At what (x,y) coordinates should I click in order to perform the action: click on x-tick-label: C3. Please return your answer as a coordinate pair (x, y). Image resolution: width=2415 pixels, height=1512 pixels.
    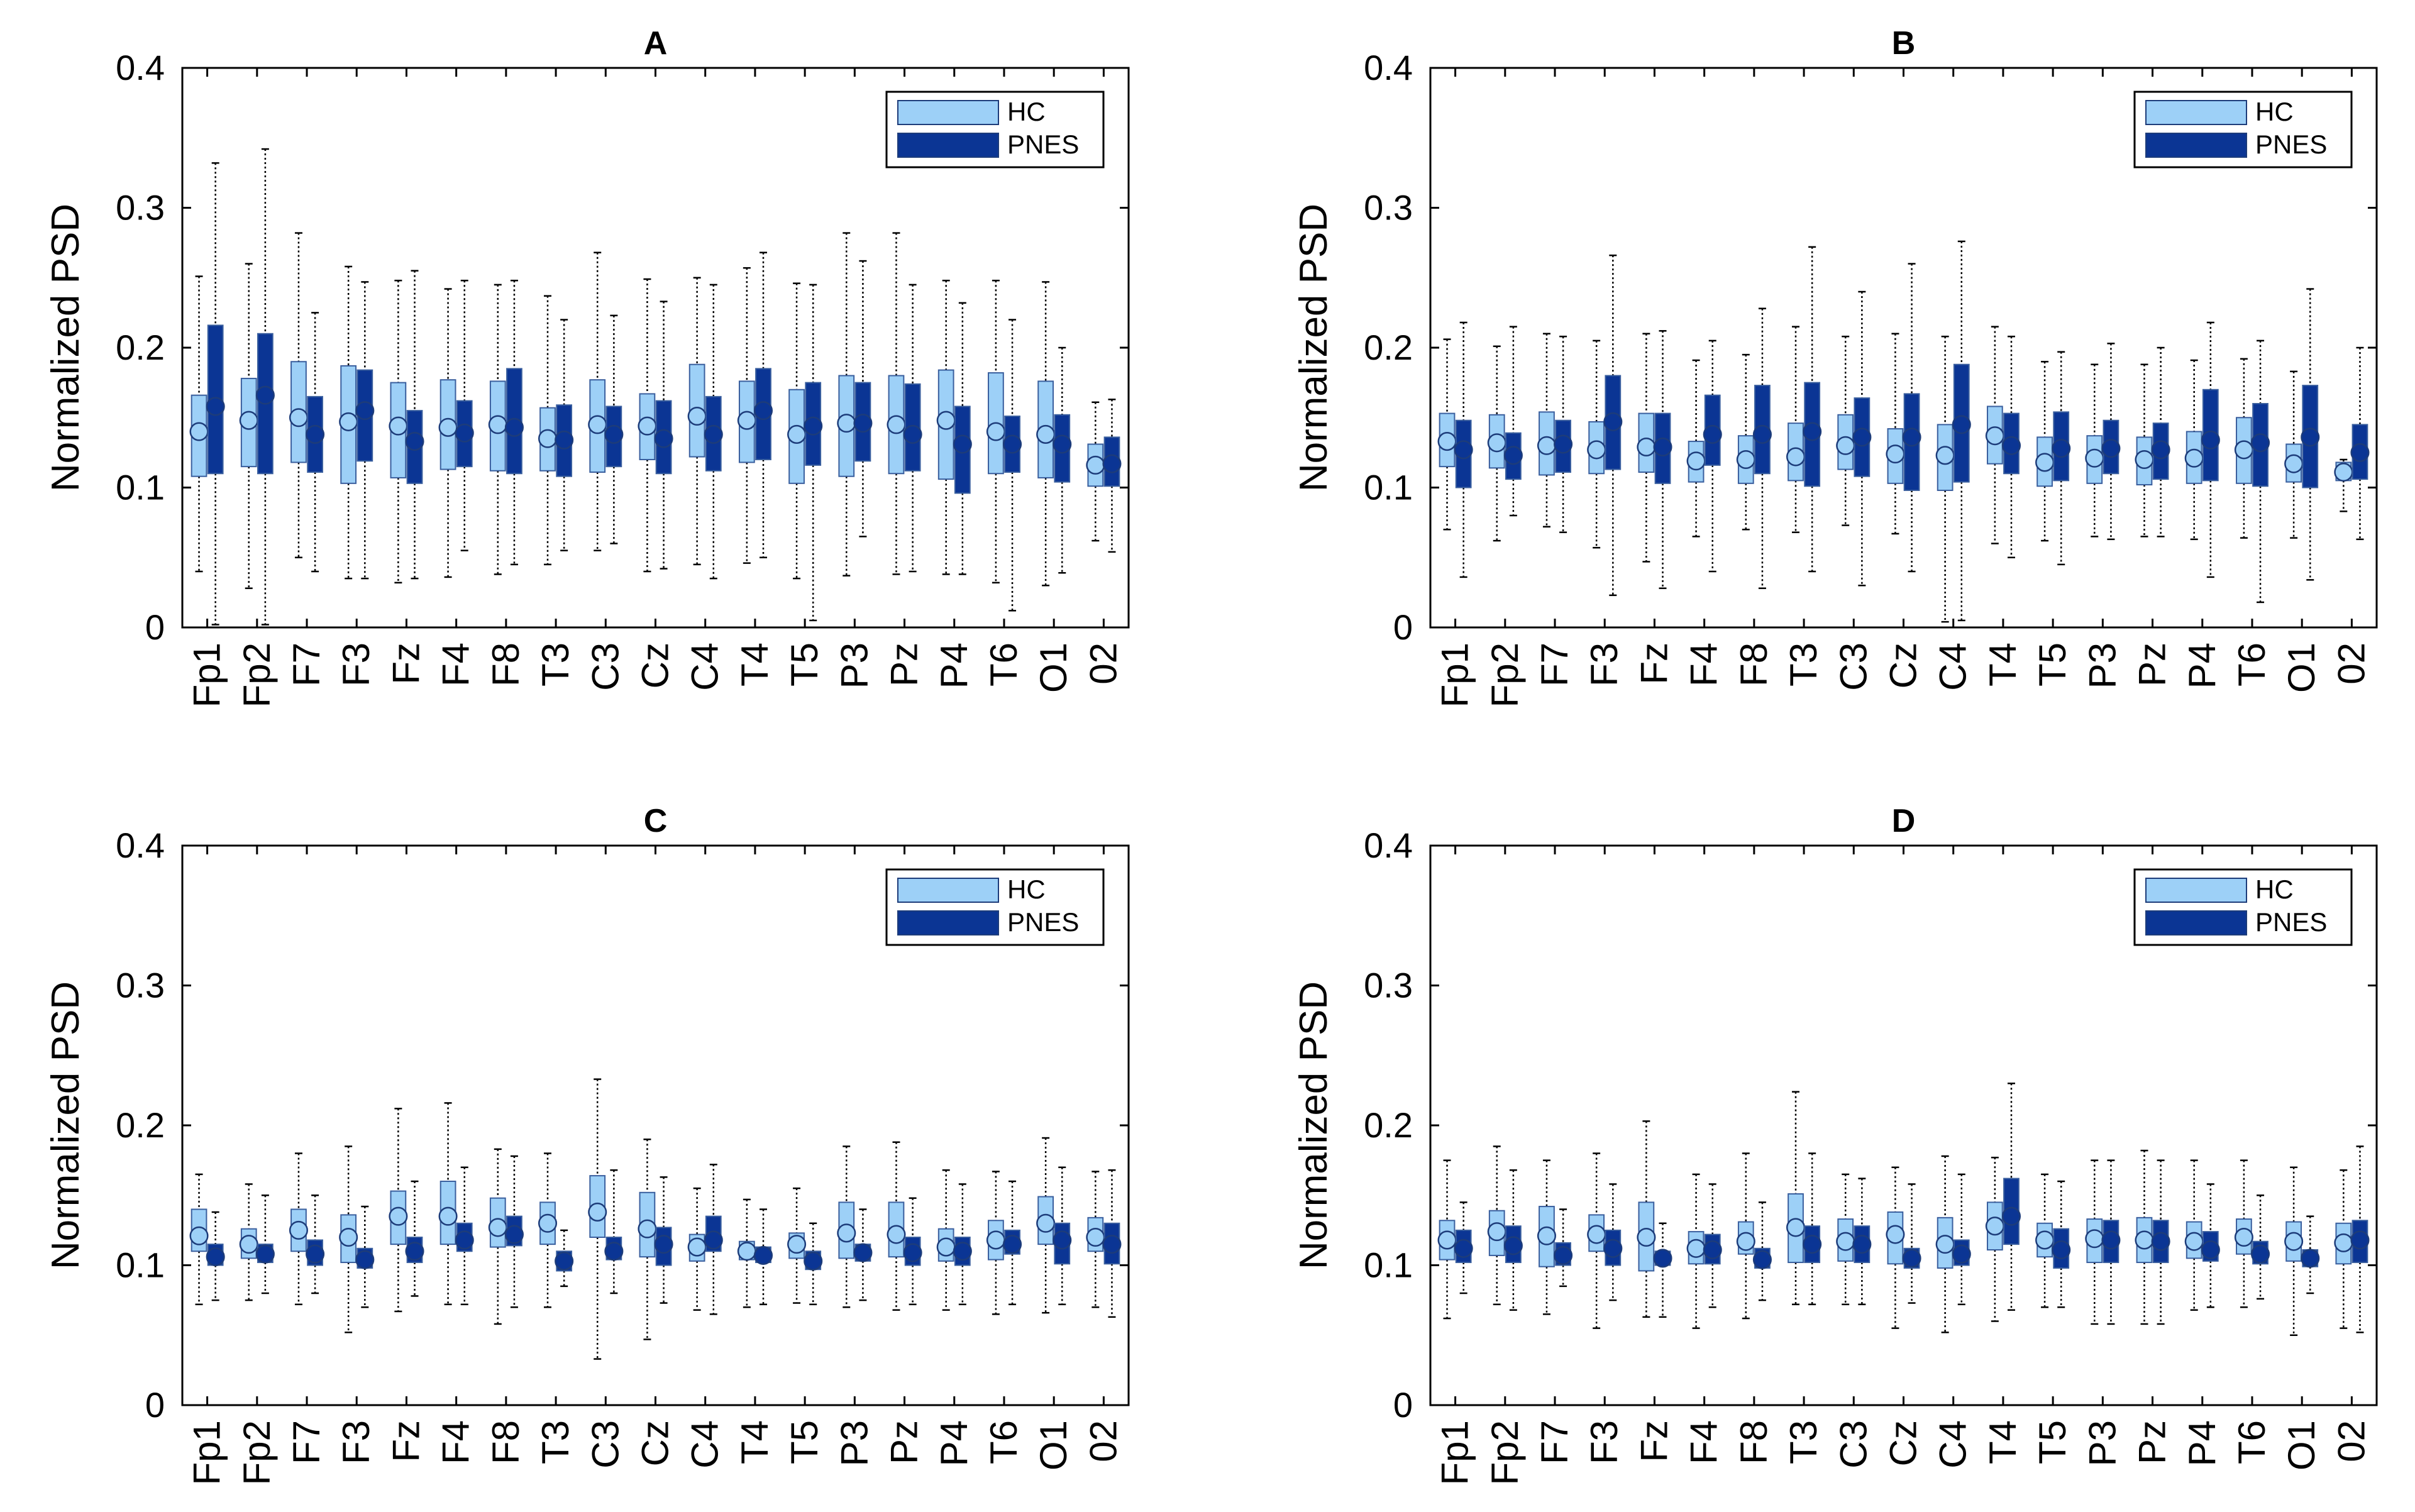
    Looking at the image, I should click on (1853, 1444).